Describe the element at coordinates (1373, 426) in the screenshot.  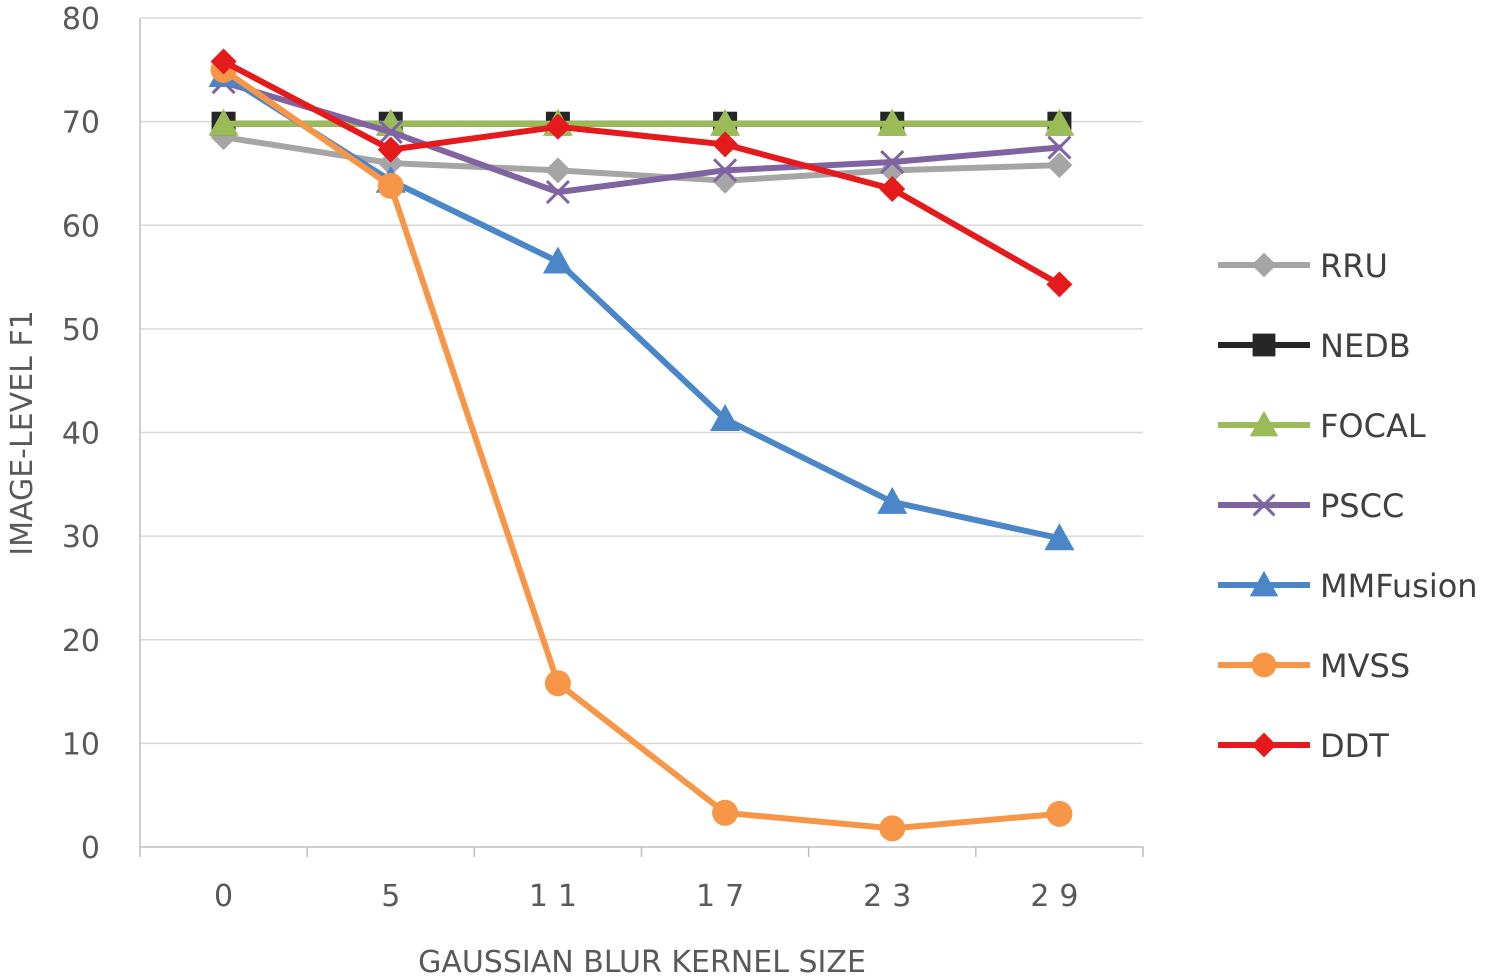
I see `legend-label: FOCAL` at that location.